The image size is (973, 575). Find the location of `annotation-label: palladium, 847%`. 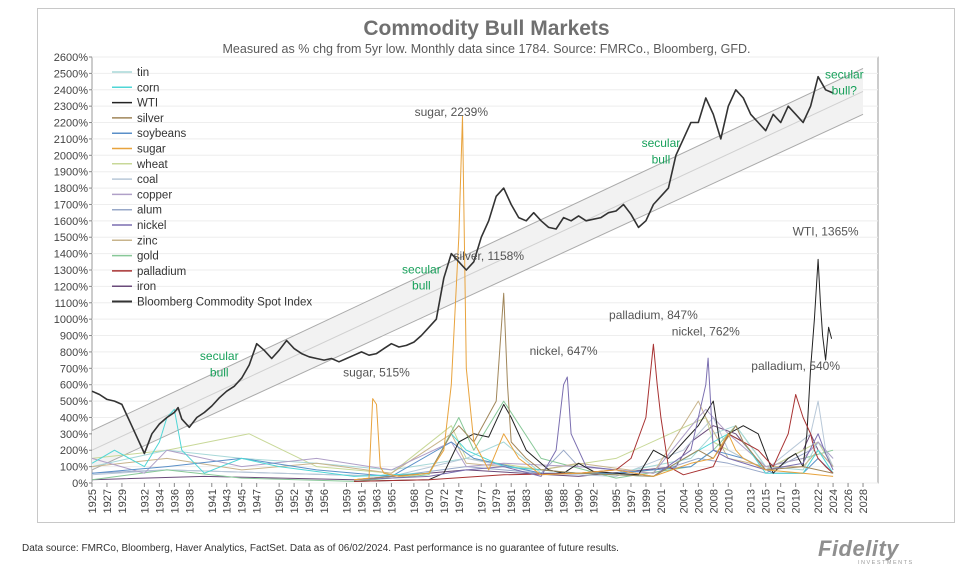

annotation-label: palladium, 847% is located at coordinates (653, 315).